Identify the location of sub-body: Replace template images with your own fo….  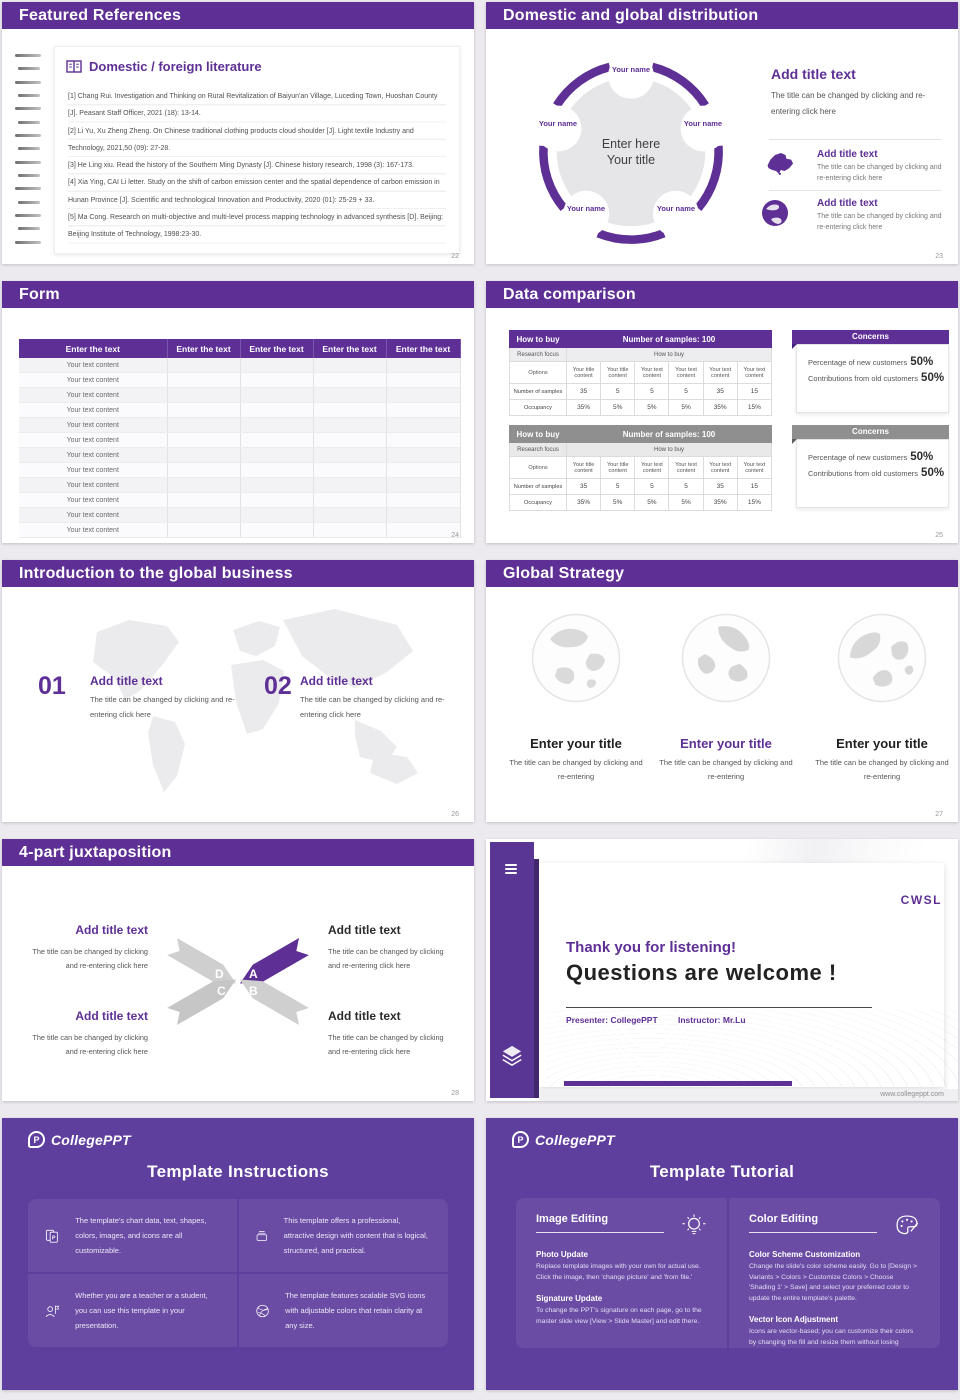
(618, 1272).